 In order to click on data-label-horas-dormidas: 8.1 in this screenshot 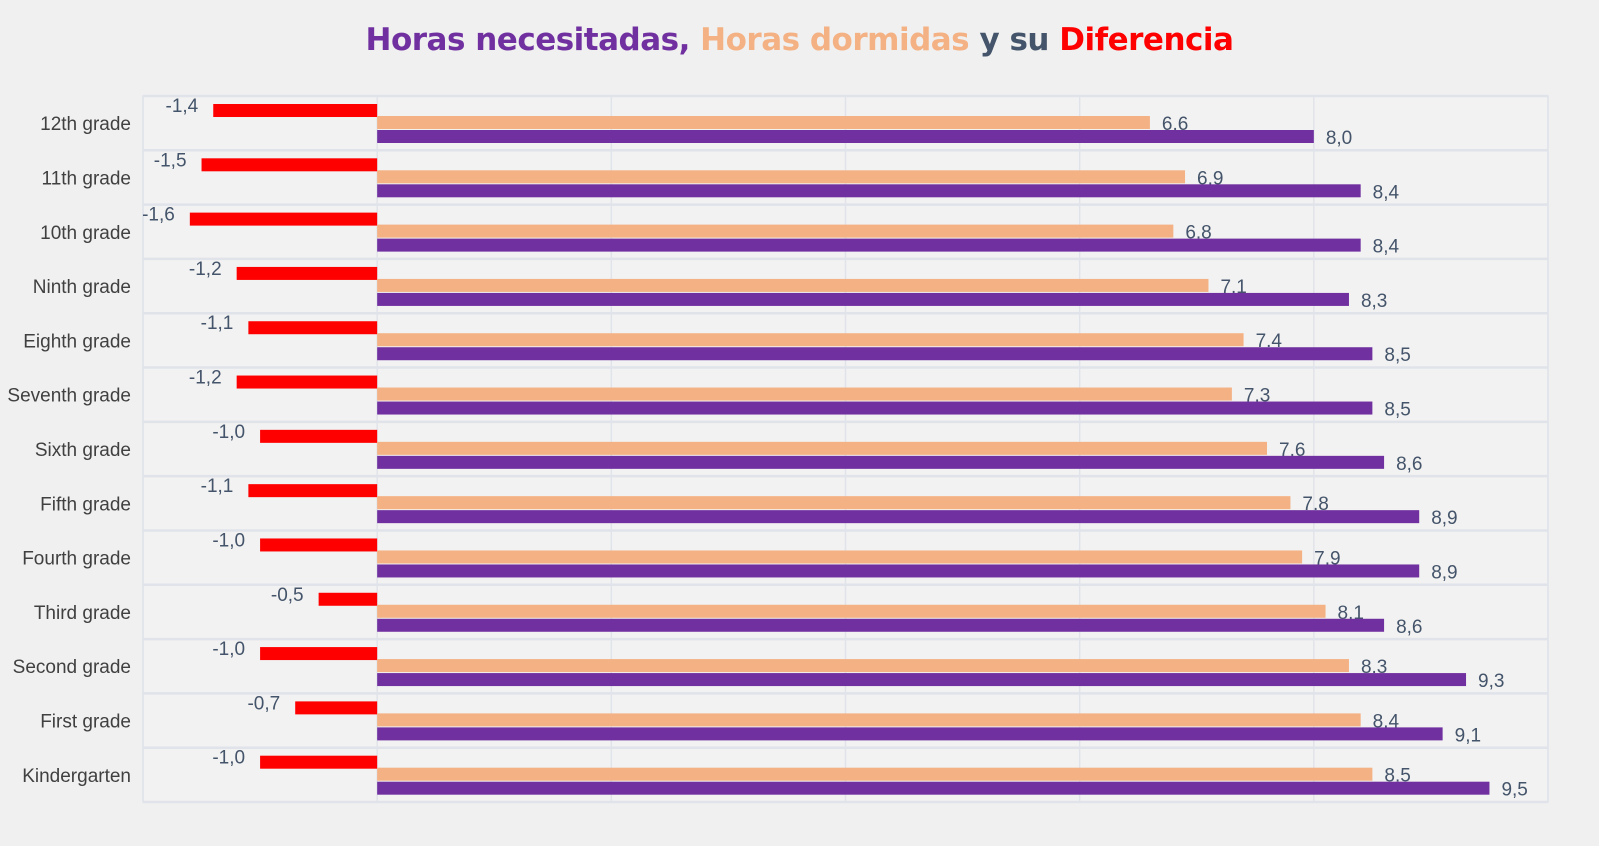, I will do `click(1351, 613)`.